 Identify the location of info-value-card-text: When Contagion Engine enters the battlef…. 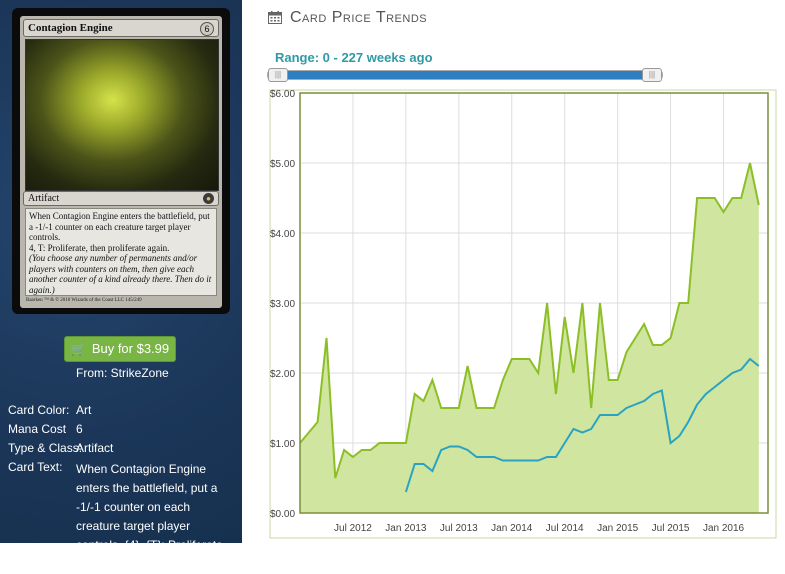
(151, 516).